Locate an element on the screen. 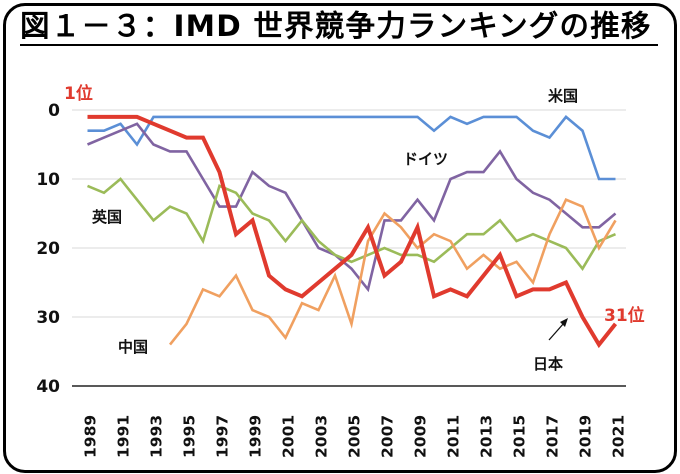 The height and width of the screenshot is (474, 680). x-tick-label: 1997 is located at coordinates (223, 436).